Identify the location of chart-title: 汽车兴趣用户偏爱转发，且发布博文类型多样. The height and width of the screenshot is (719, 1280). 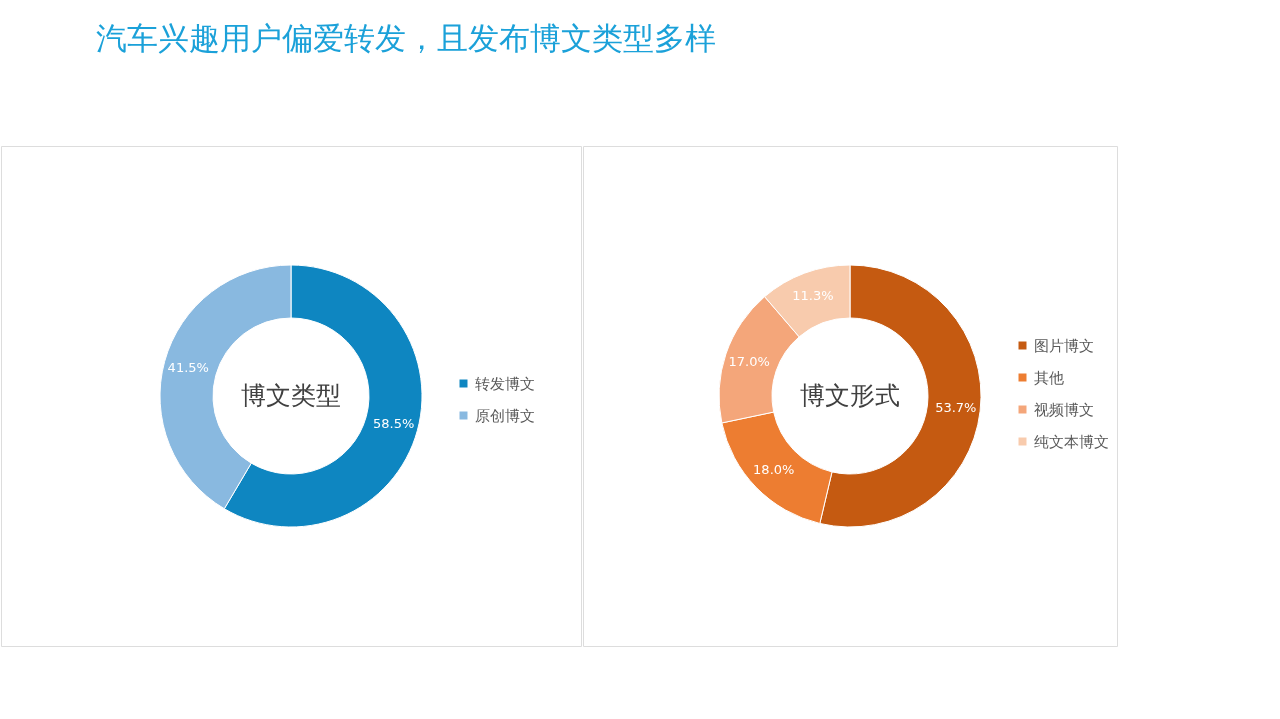
(405, 37).